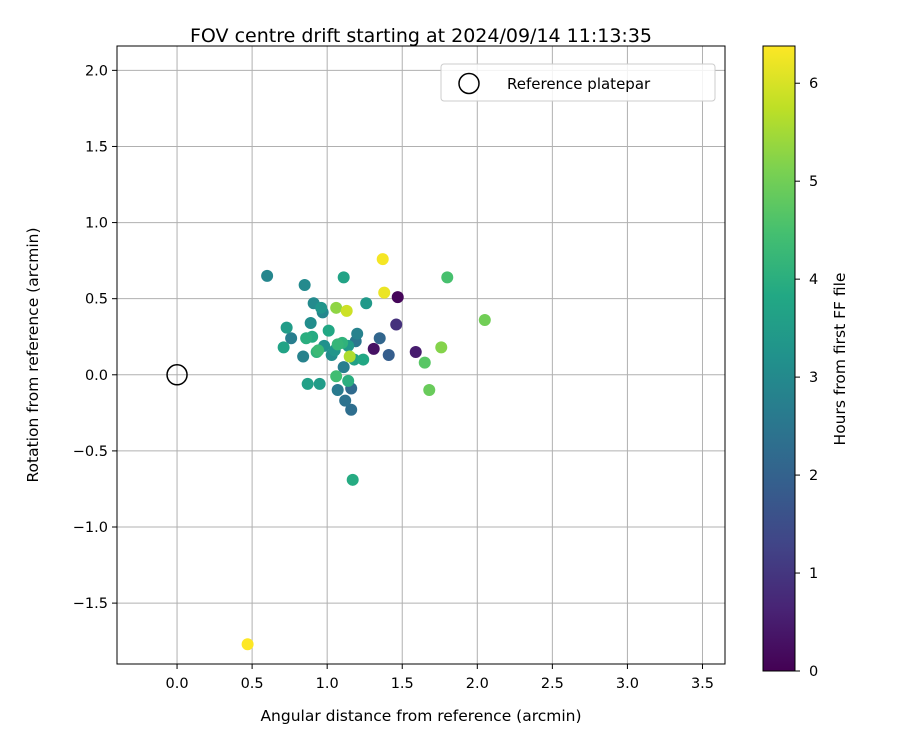  What do you see at coordinates (469, 83) in the screenshot?
I see `legend-marker` at bounding box center [469, 83].